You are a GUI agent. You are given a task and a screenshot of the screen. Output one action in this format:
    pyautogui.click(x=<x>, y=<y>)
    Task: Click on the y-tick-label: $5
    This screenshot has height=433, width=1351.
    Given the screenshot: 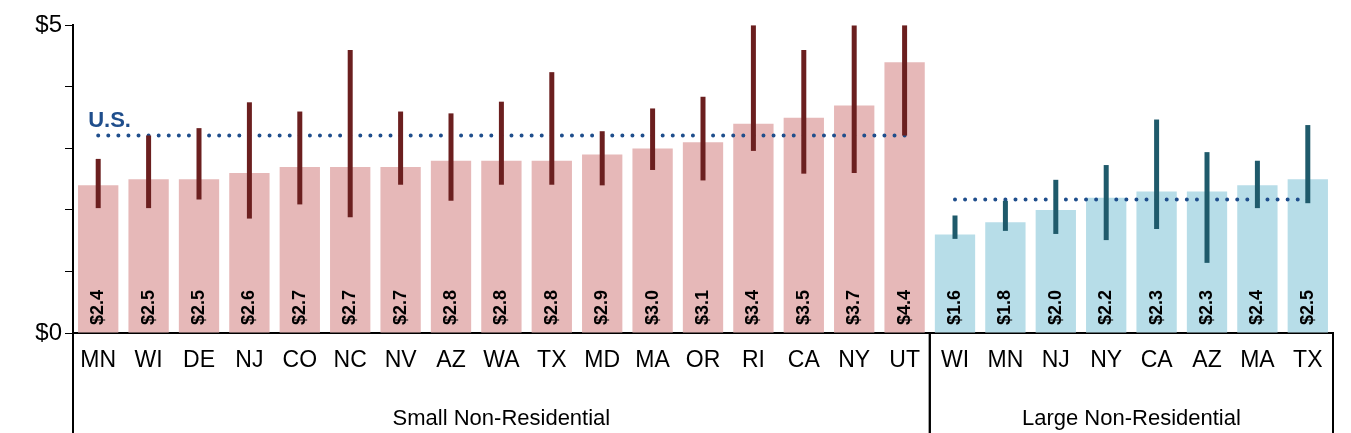 What is the action you would take?
    pyautogui.click(x=48, y=24)
    